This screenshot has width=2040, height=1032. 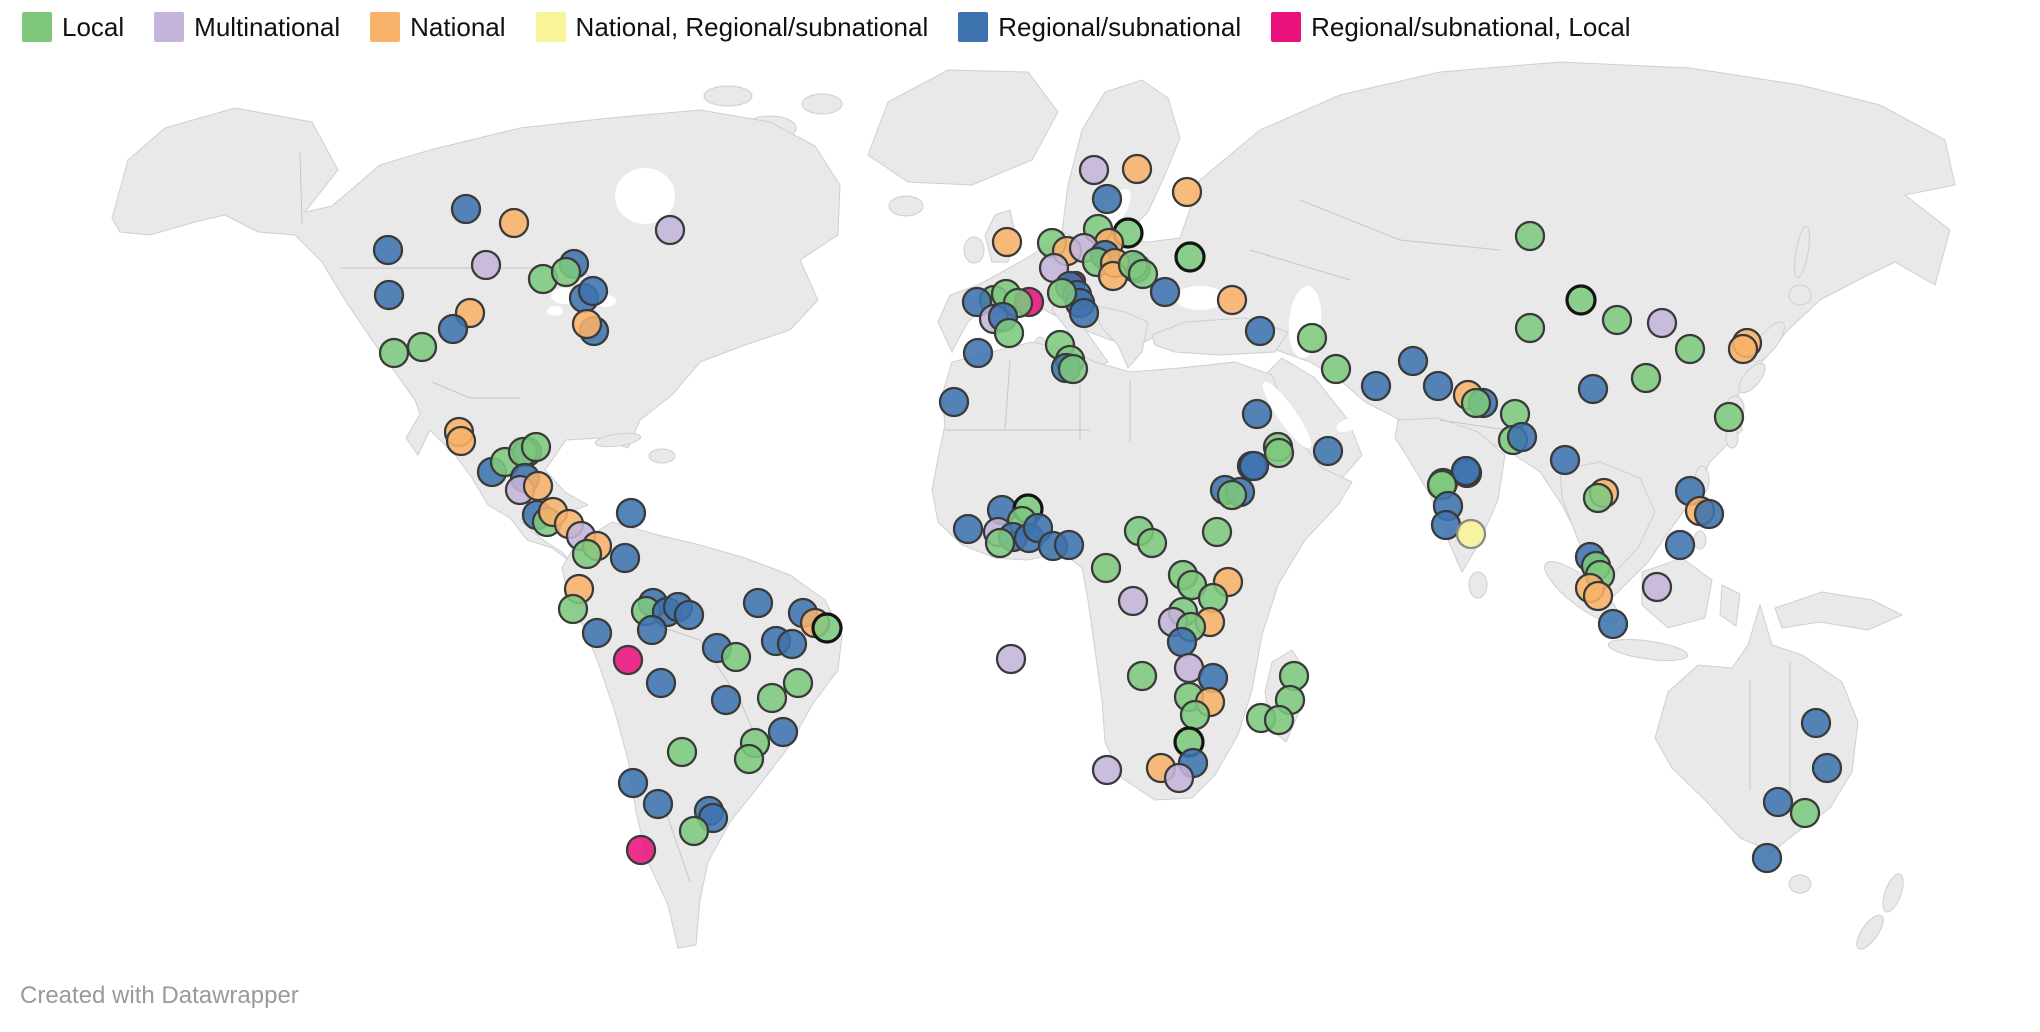 What do you see at coordinates (1471, 534) in the screenshot?
I see `map-dot-national-regional-subnational` at bounding box center [1471, 534].